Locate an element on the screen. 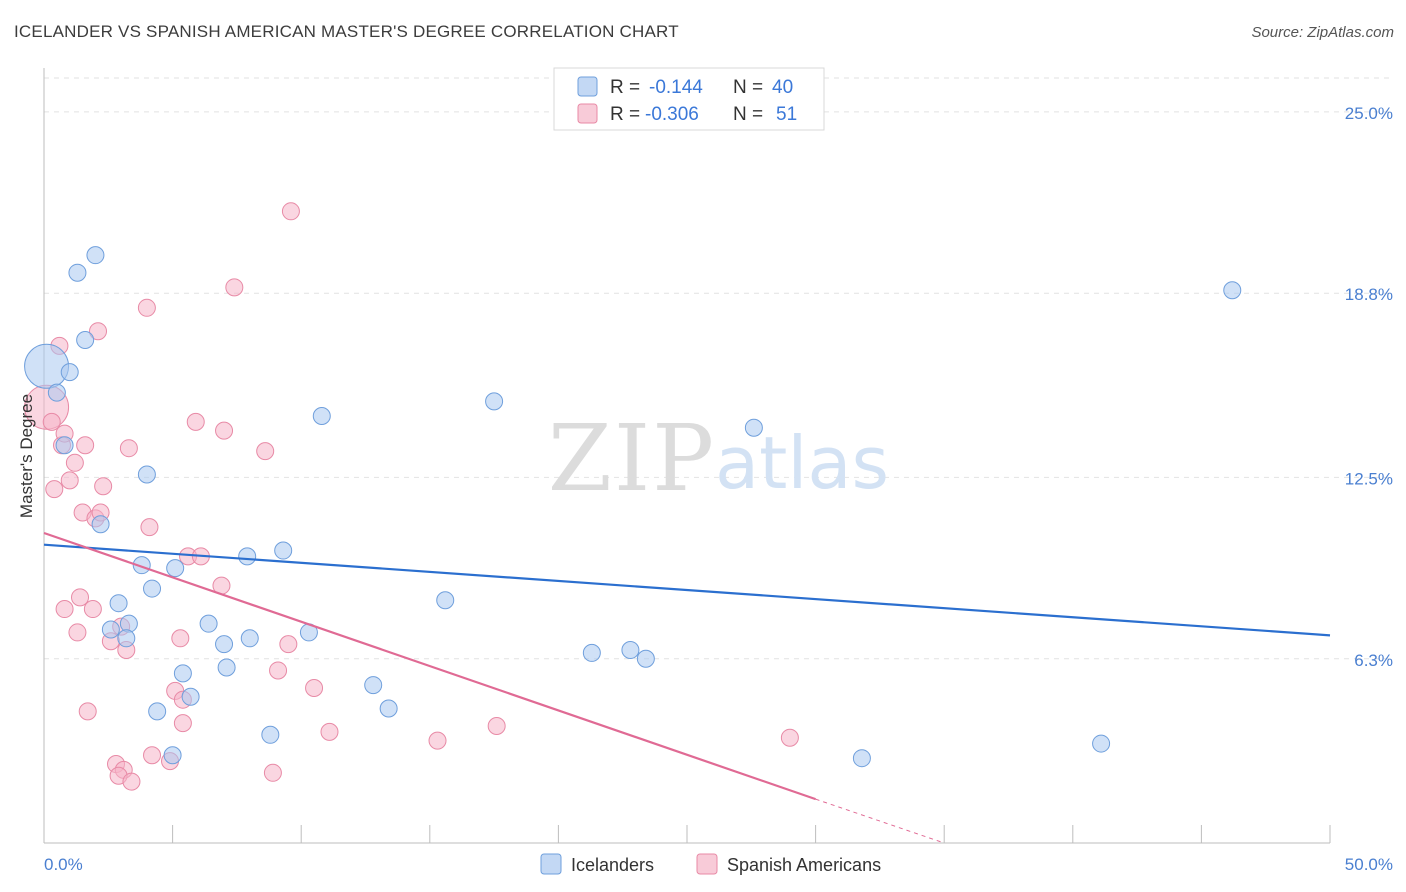 Image resolution: width=1406 pixels, height=892 pixels. watermark: ZIP atlas is located at coordinates (718, 458).